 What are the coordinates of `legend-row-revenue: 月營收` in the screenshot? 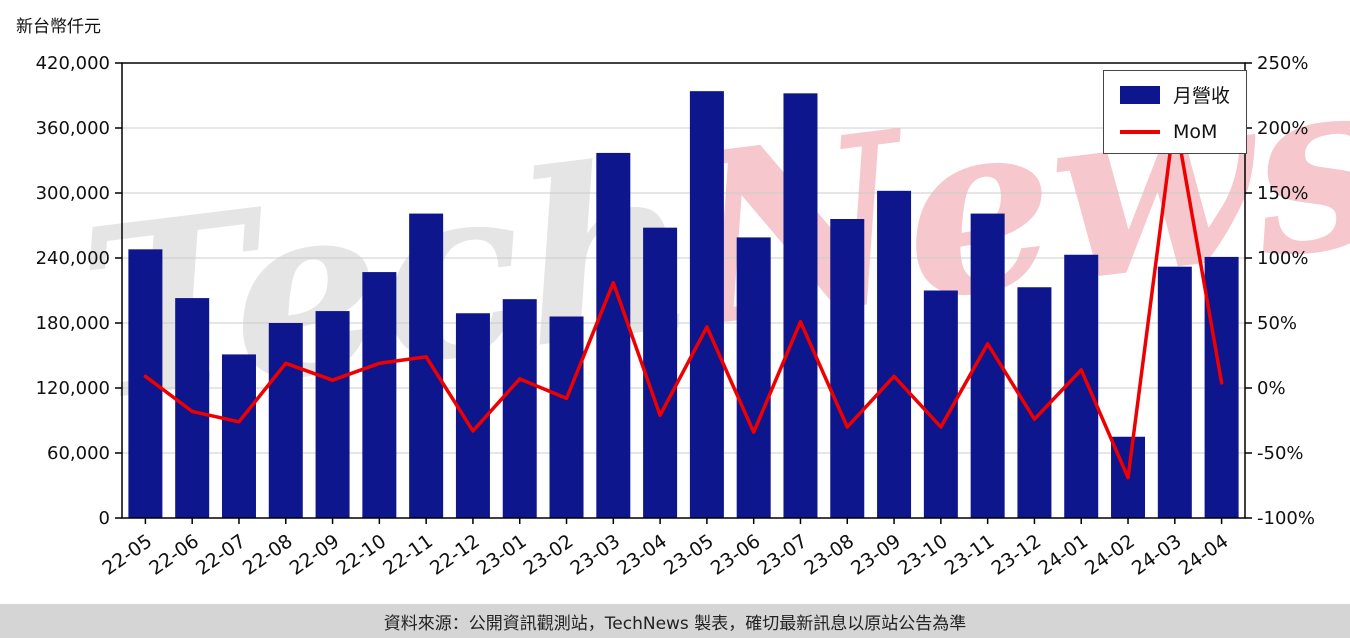 It's located at (1175, 94).